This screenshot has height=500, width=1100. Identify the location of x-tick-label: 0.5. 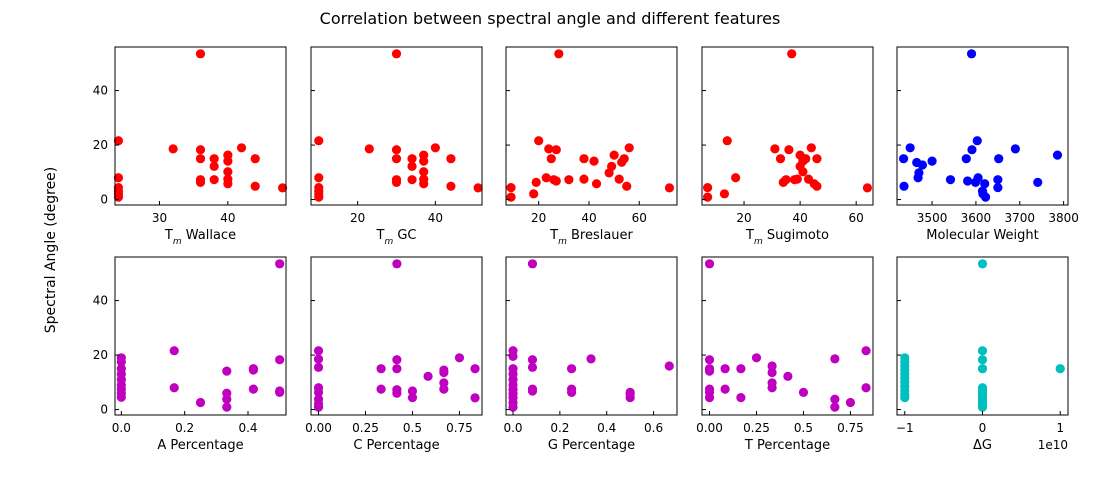
(803, 428).